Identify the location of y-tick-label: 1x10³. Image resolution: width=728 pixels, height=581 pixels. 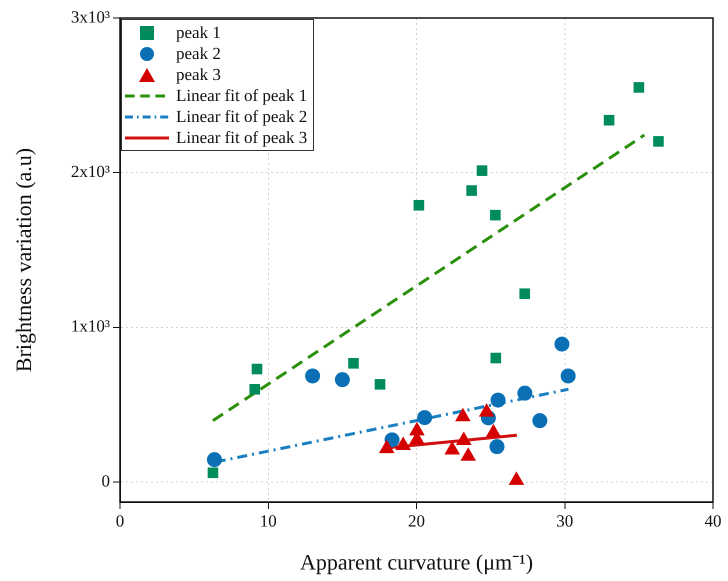
(90, 326).